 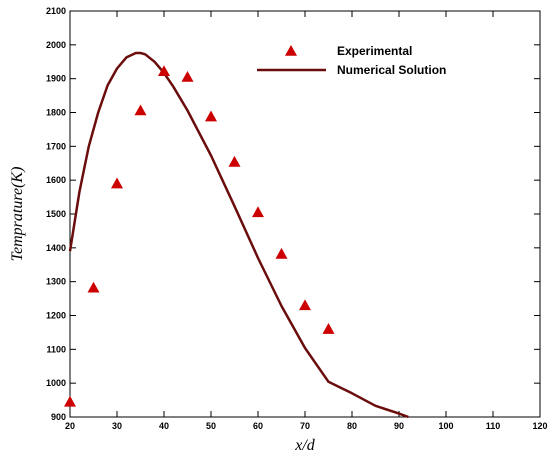 What do you see at coordinates (56, 248) in the screenshot?
I see `y-tick-label: 1400` at bounding box center [56, 248].